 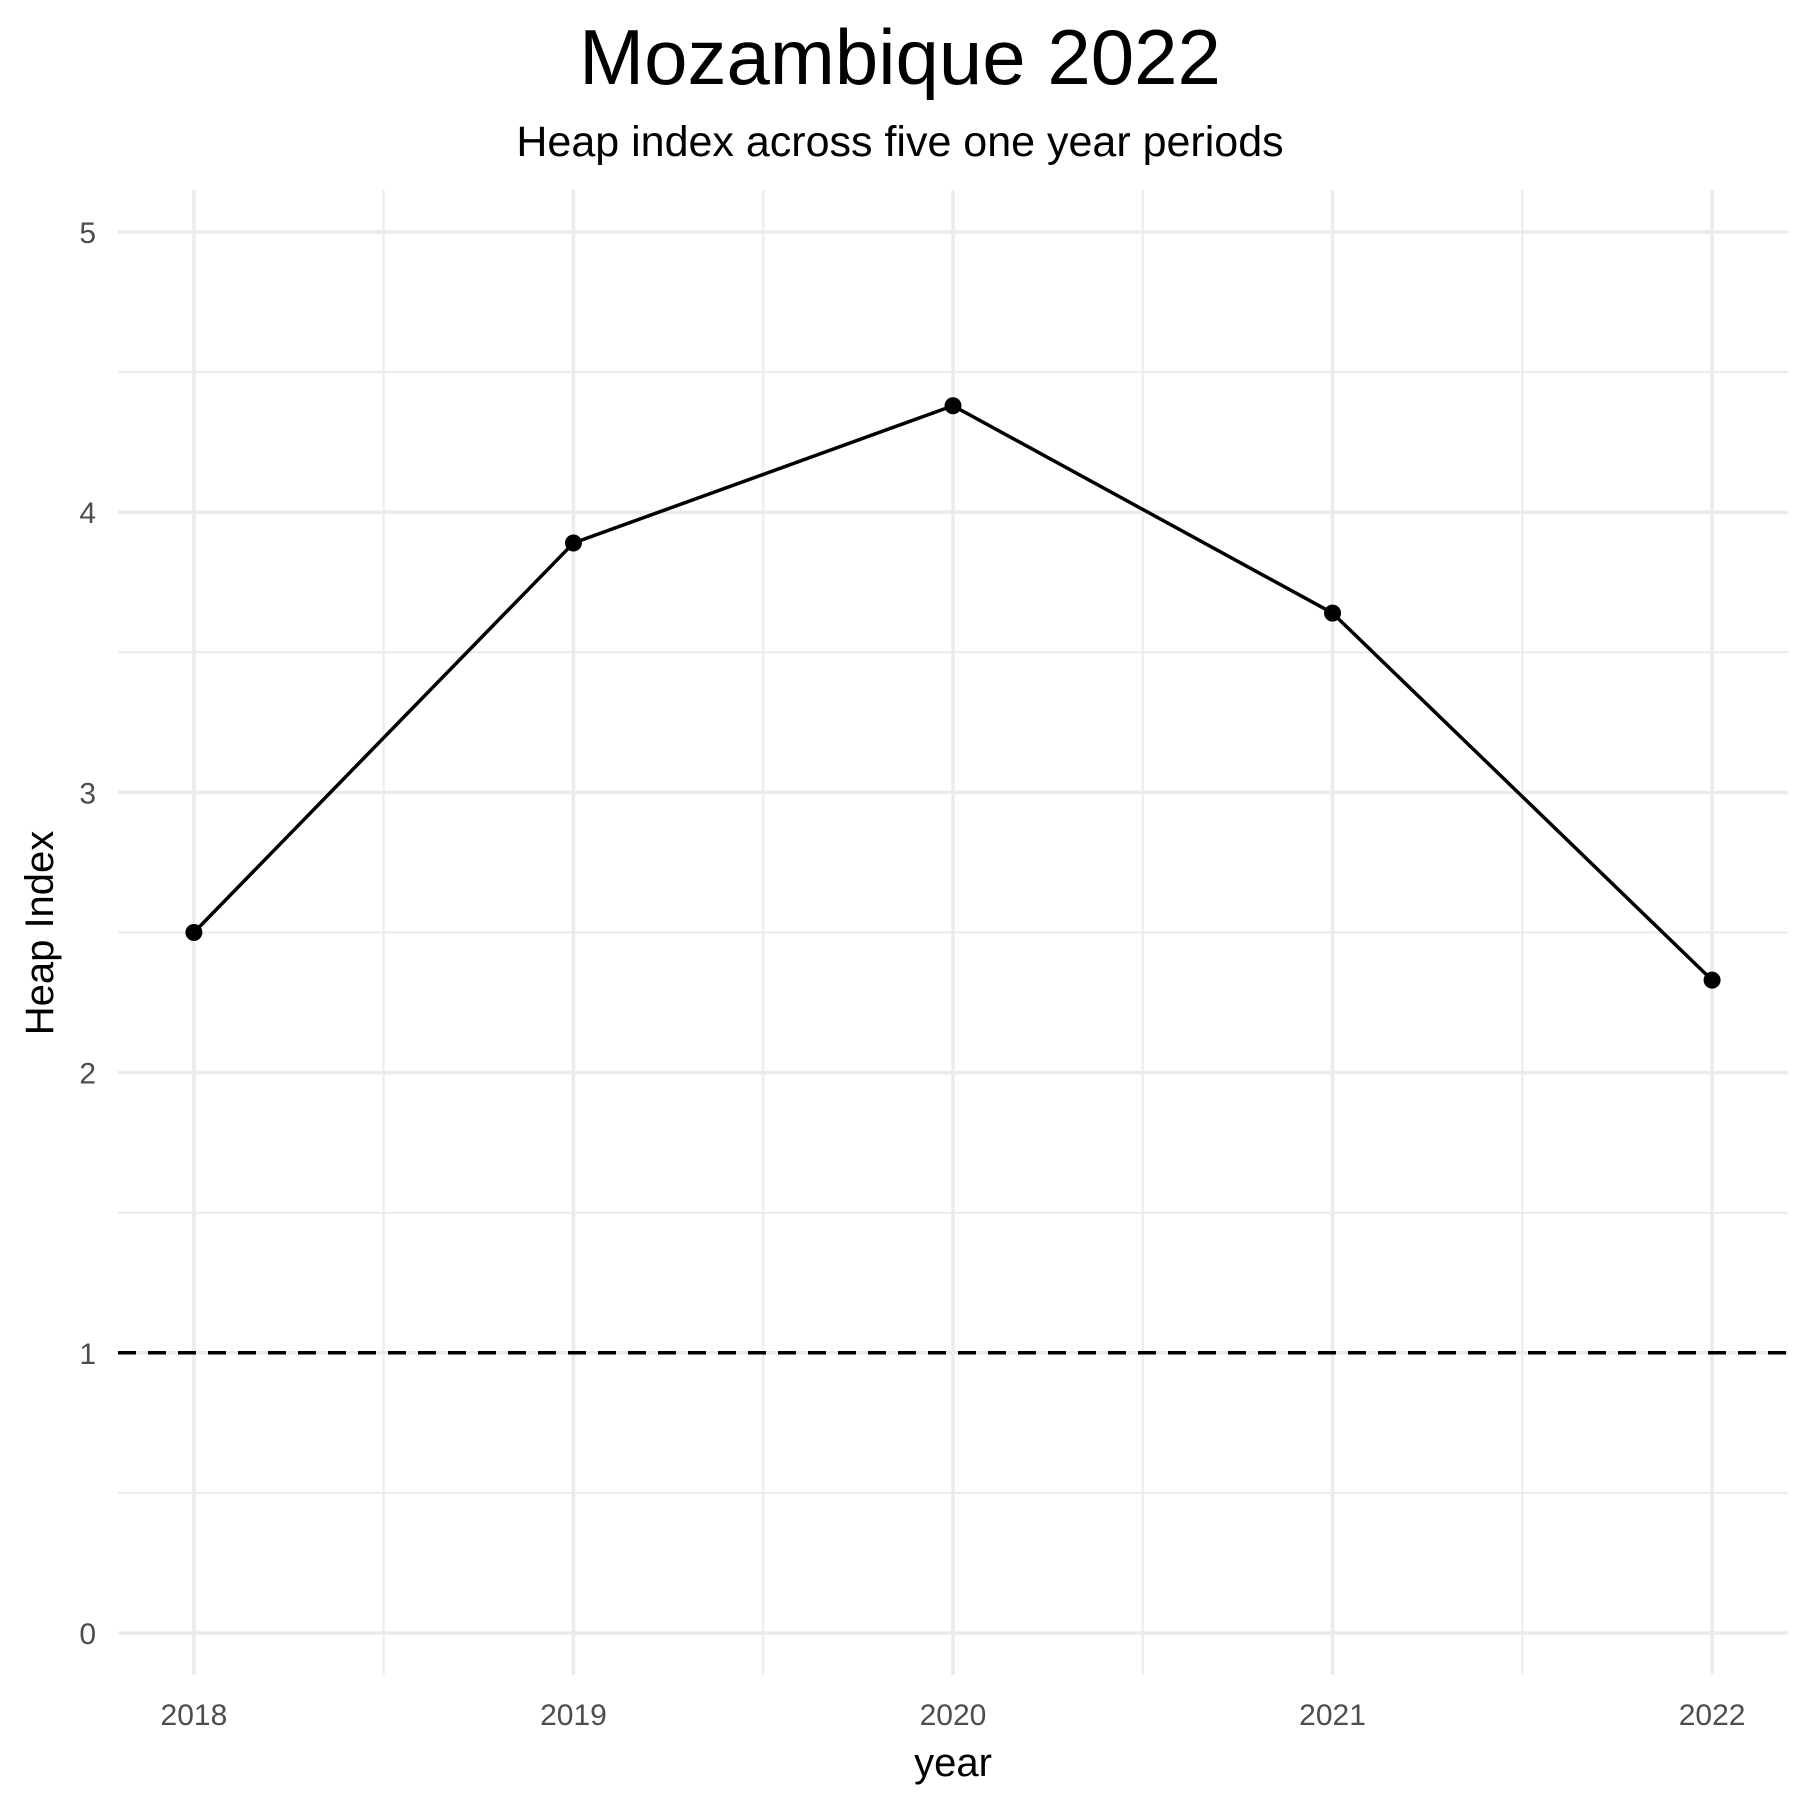 What do you see at coordinates (87, 1634) in the screenshot?
I see `y-tick-label: 0` at bounding box center [87, 1634].